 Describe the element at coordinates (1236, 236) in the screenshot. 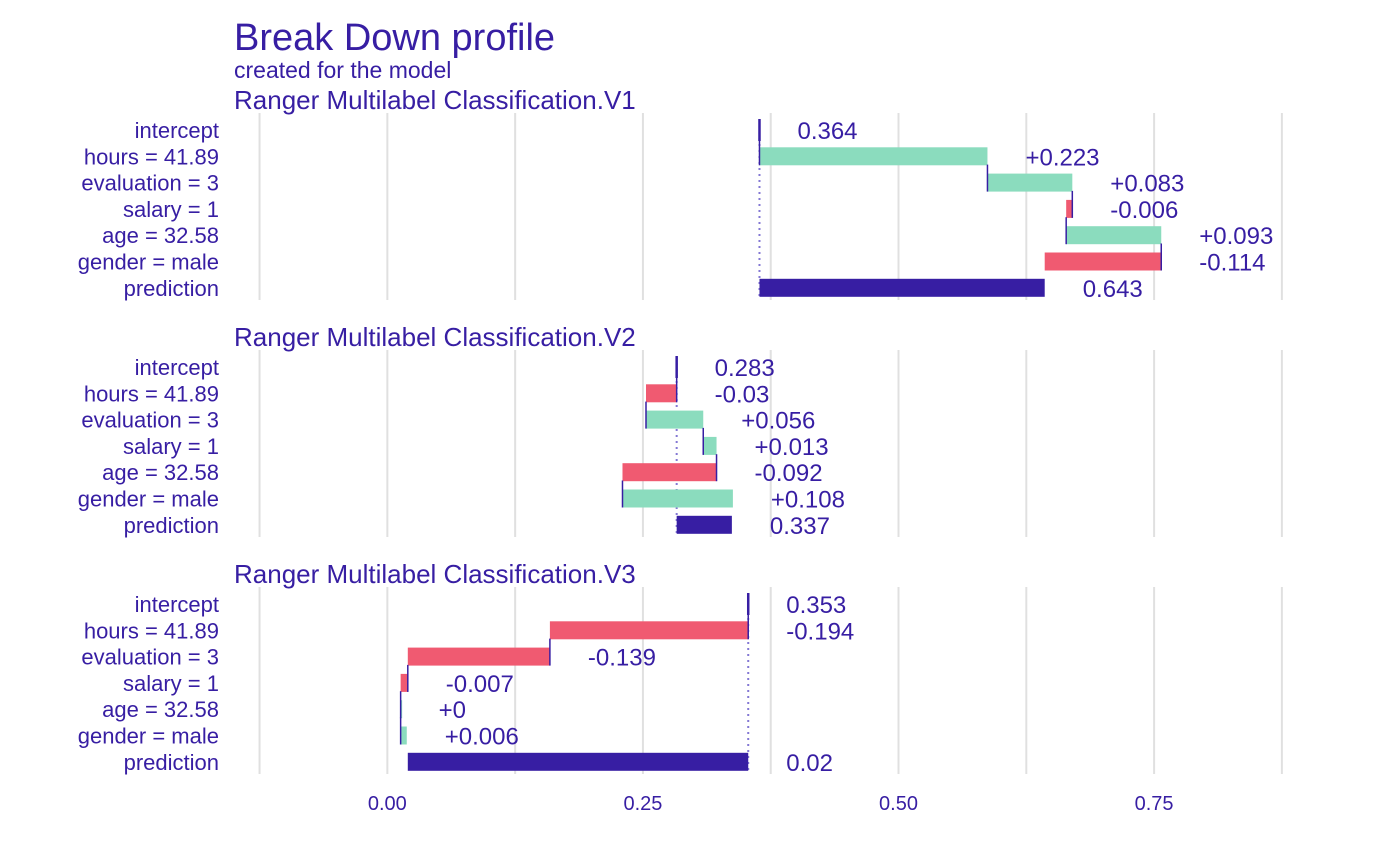

I see `value-label: +0.093` at that location.